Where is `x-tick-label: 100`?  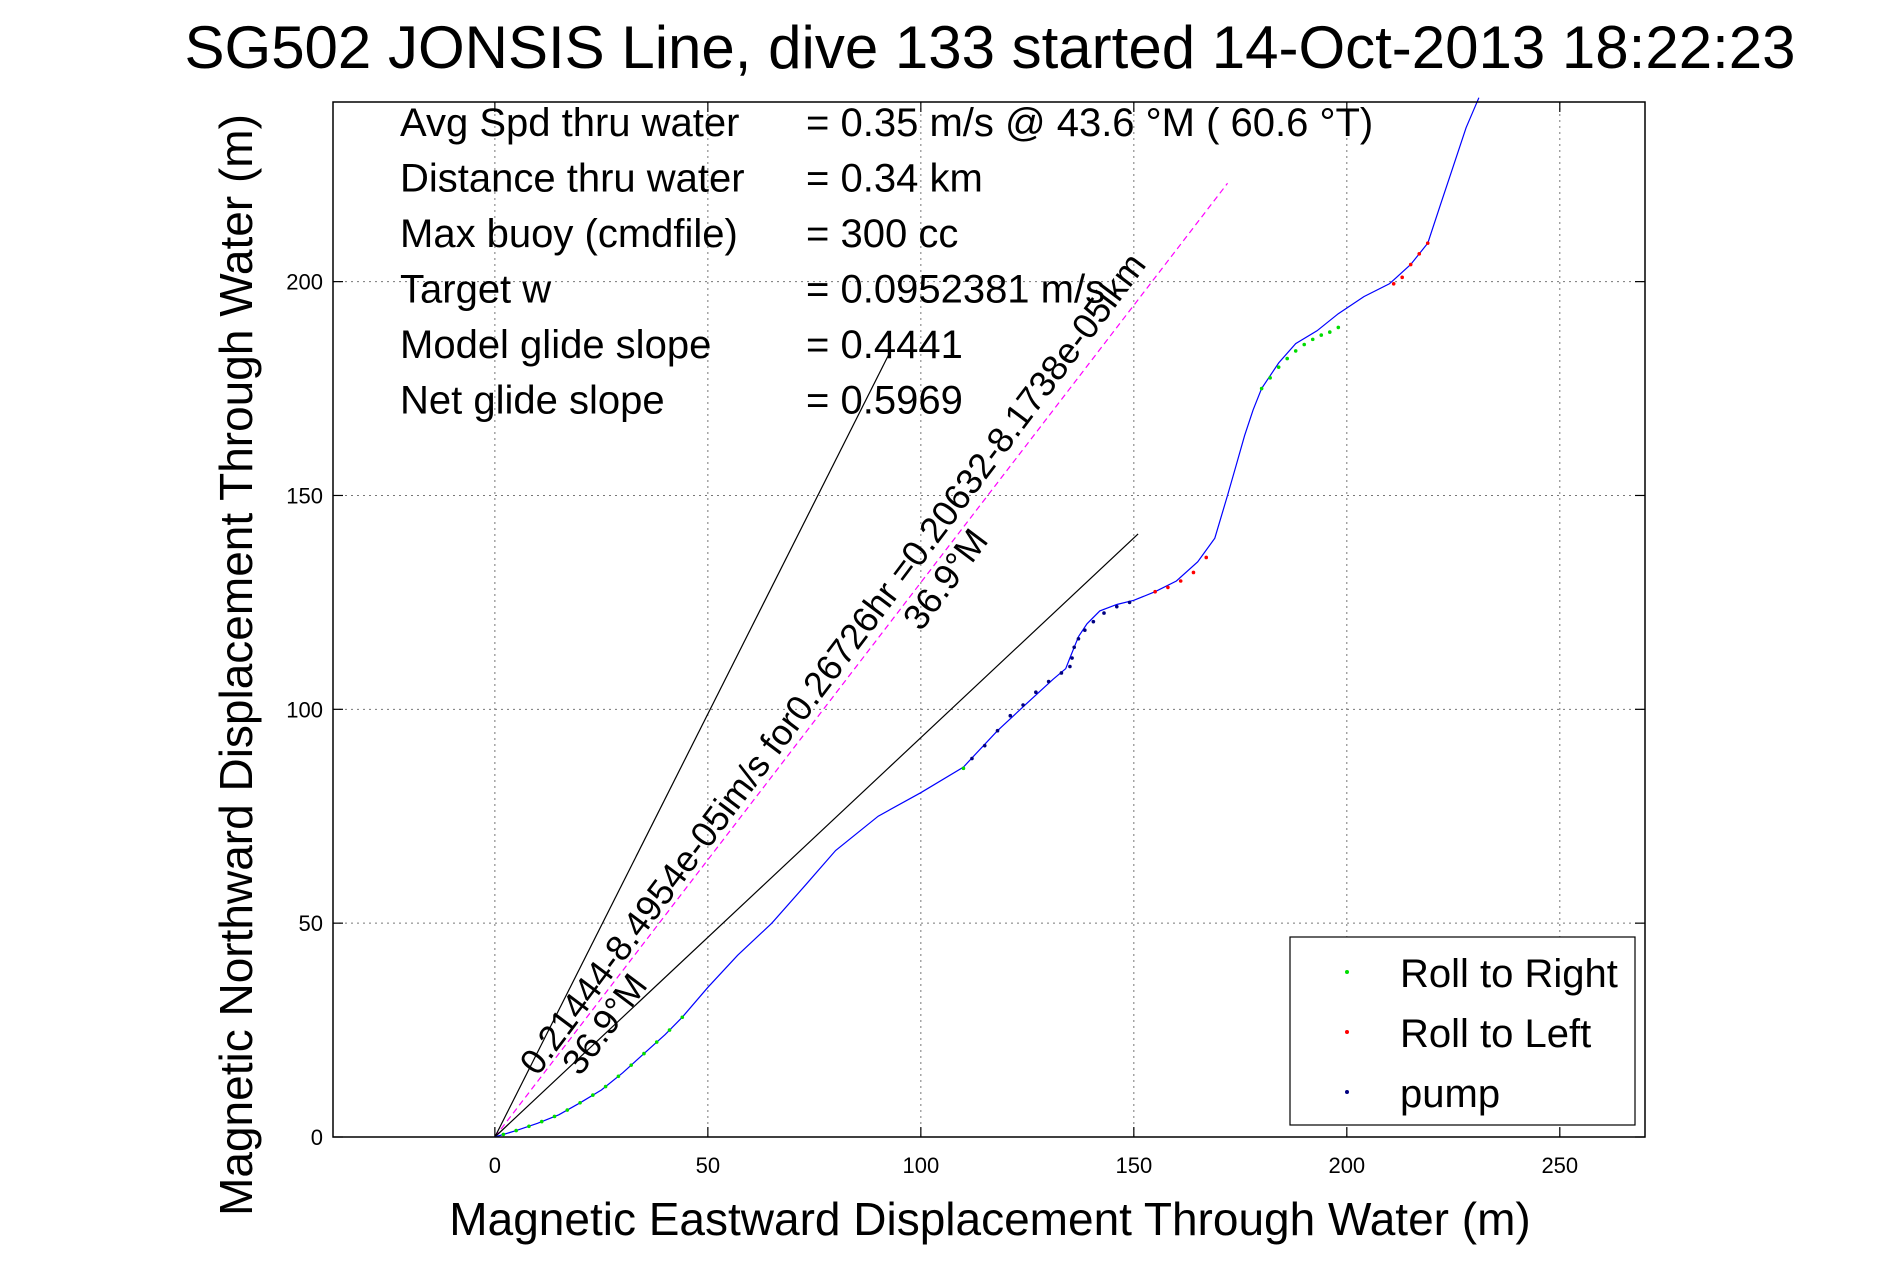 x-tick-label: 100 is located at coordinates (920, 1165).